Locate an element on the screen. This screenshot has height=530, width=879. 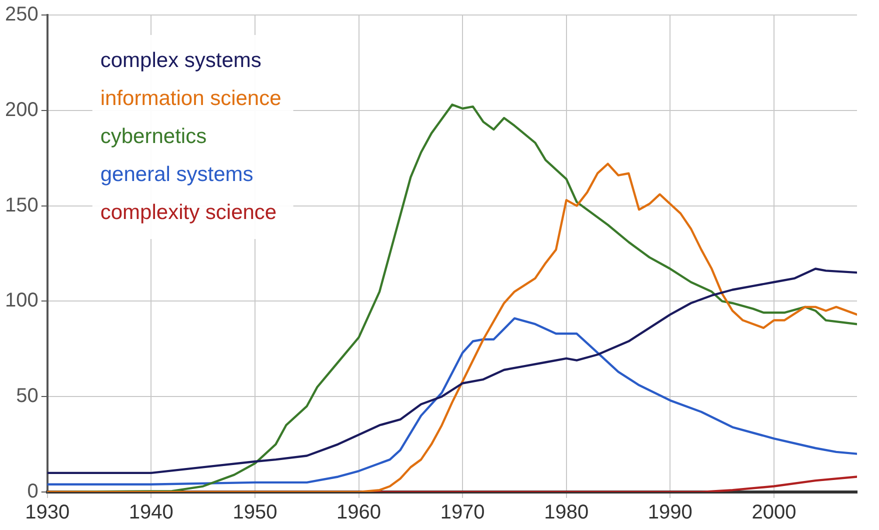
x-tick-label: 1960 is located at coordinates (359, 513).